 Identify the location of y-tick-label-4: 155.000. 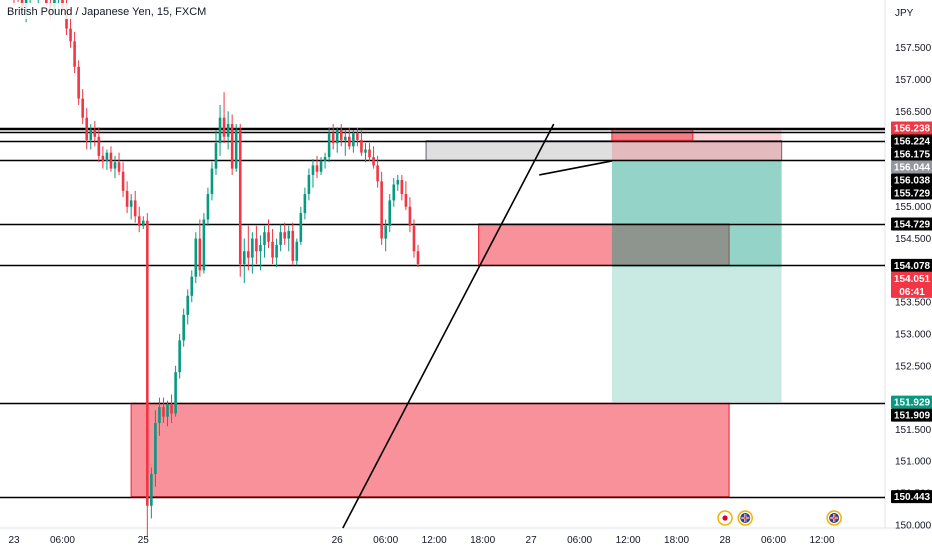
(913, 207).